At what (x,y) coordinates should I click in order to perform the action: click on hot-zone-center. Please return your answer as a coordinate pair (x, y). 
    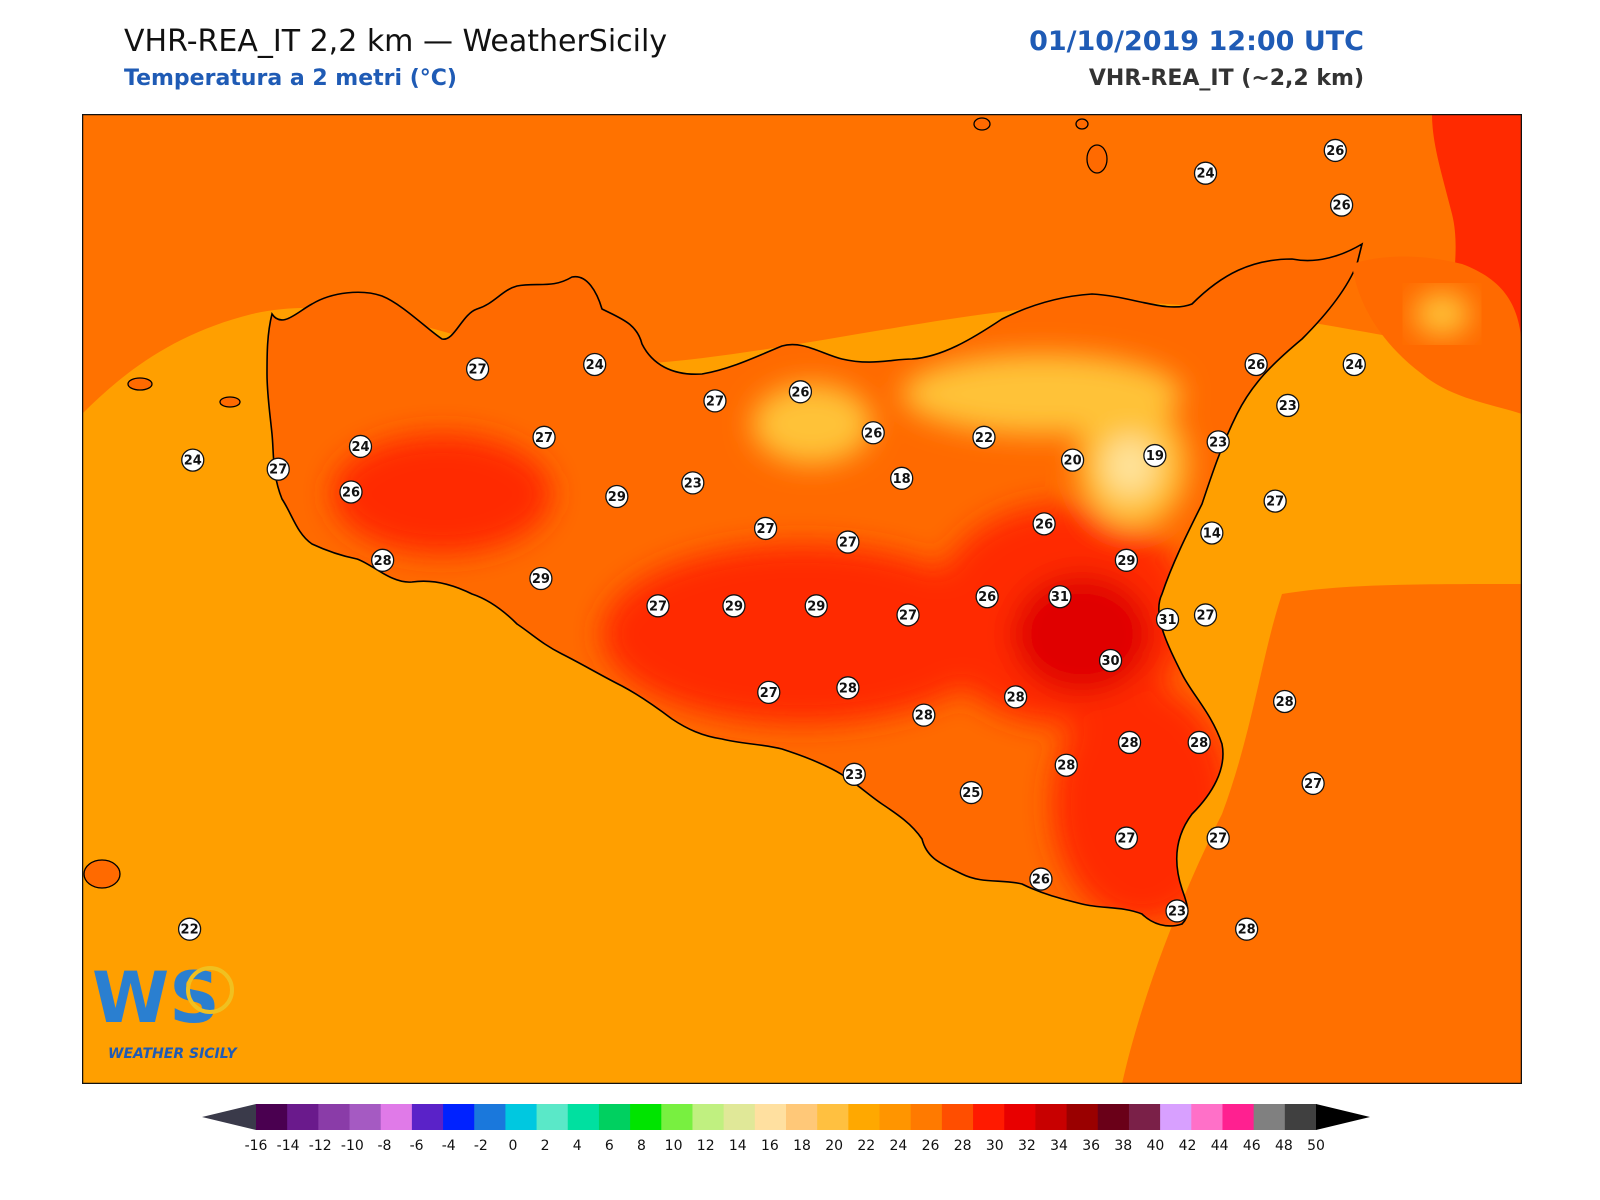
    Looking at the image, I should click on (802, 634).